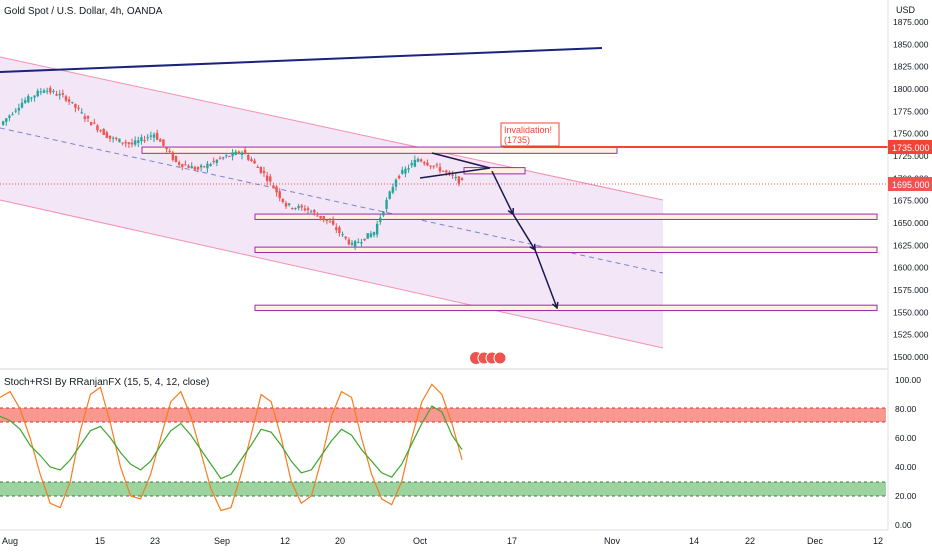  What do you see at coordinates (911, 201) in the screenshot?
I see `price-tick-label: 1675.000` at bounding box center [911, 201].